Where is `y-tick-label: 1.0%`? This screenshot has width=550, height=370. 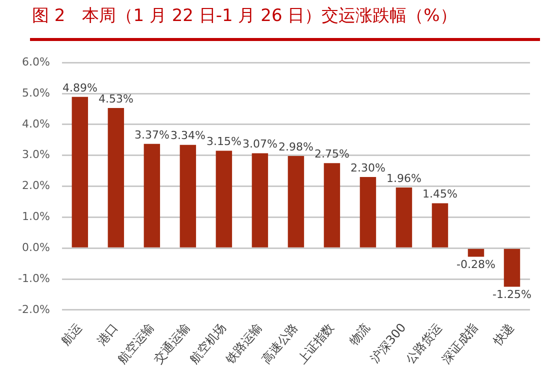 y-tick-label: 1.0% is located at coordinates (36, 217).